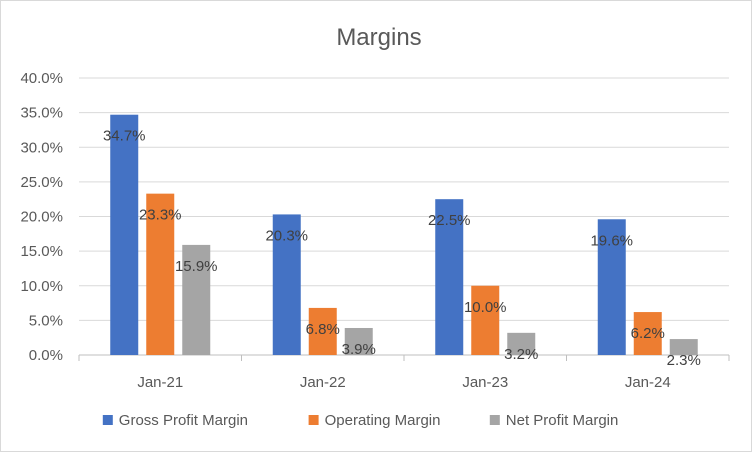  Describe the element at coordinates (648, 382) in the screenshot. I see `x-category-label: Jan-24` at that location.